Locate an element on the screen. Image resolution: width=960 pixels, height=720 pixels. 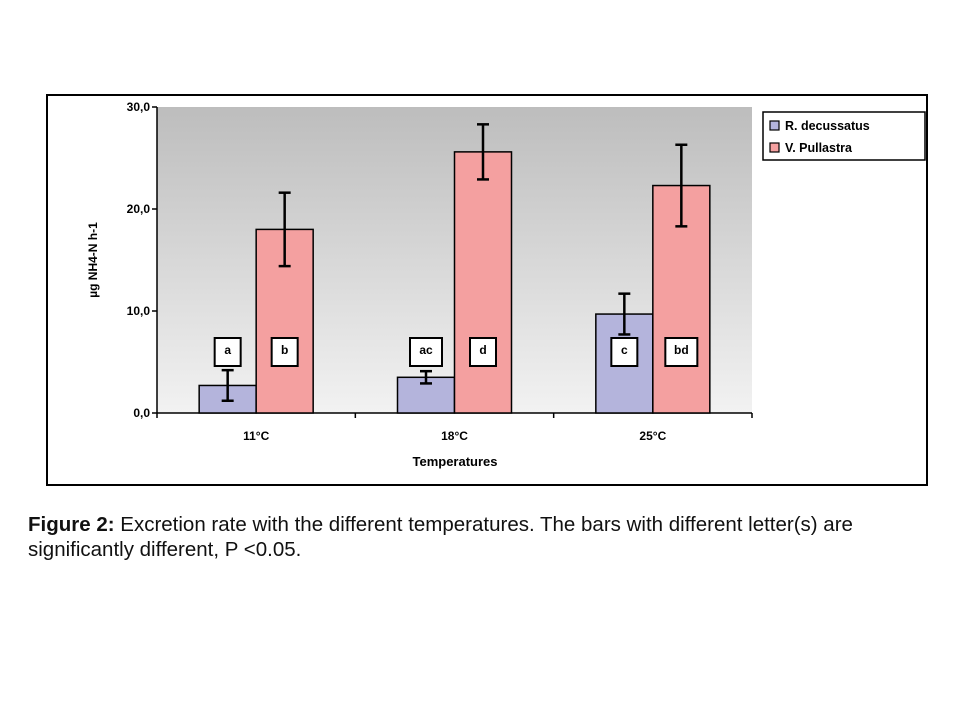
y-axis-title: µg NH4-N h-1 is located at coordinates (93, 260).